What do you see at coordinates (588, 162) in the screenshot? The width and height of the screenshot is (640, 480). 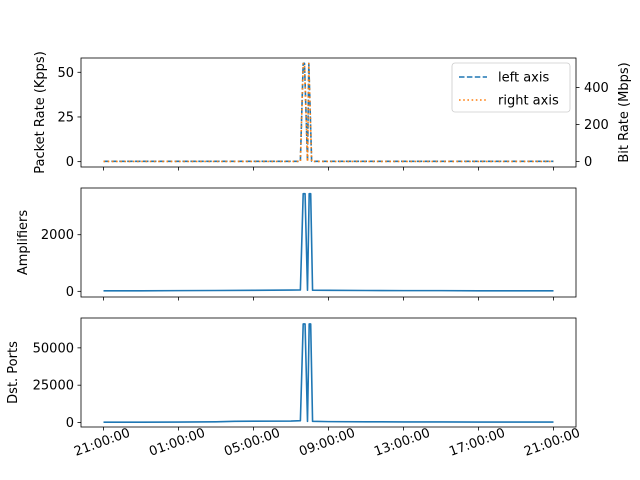 I see `y2-tick-label: 0` at bounding box center [588, 162].